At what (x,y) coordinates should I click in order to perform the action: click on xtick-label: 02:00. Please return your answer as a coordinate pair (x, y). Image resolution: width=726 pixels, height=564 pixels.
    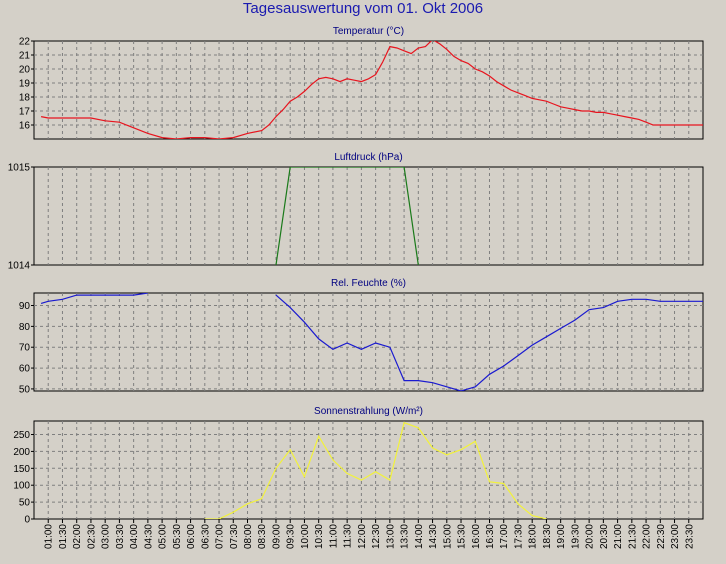
    Looking at the image, I should click on (77, 536).